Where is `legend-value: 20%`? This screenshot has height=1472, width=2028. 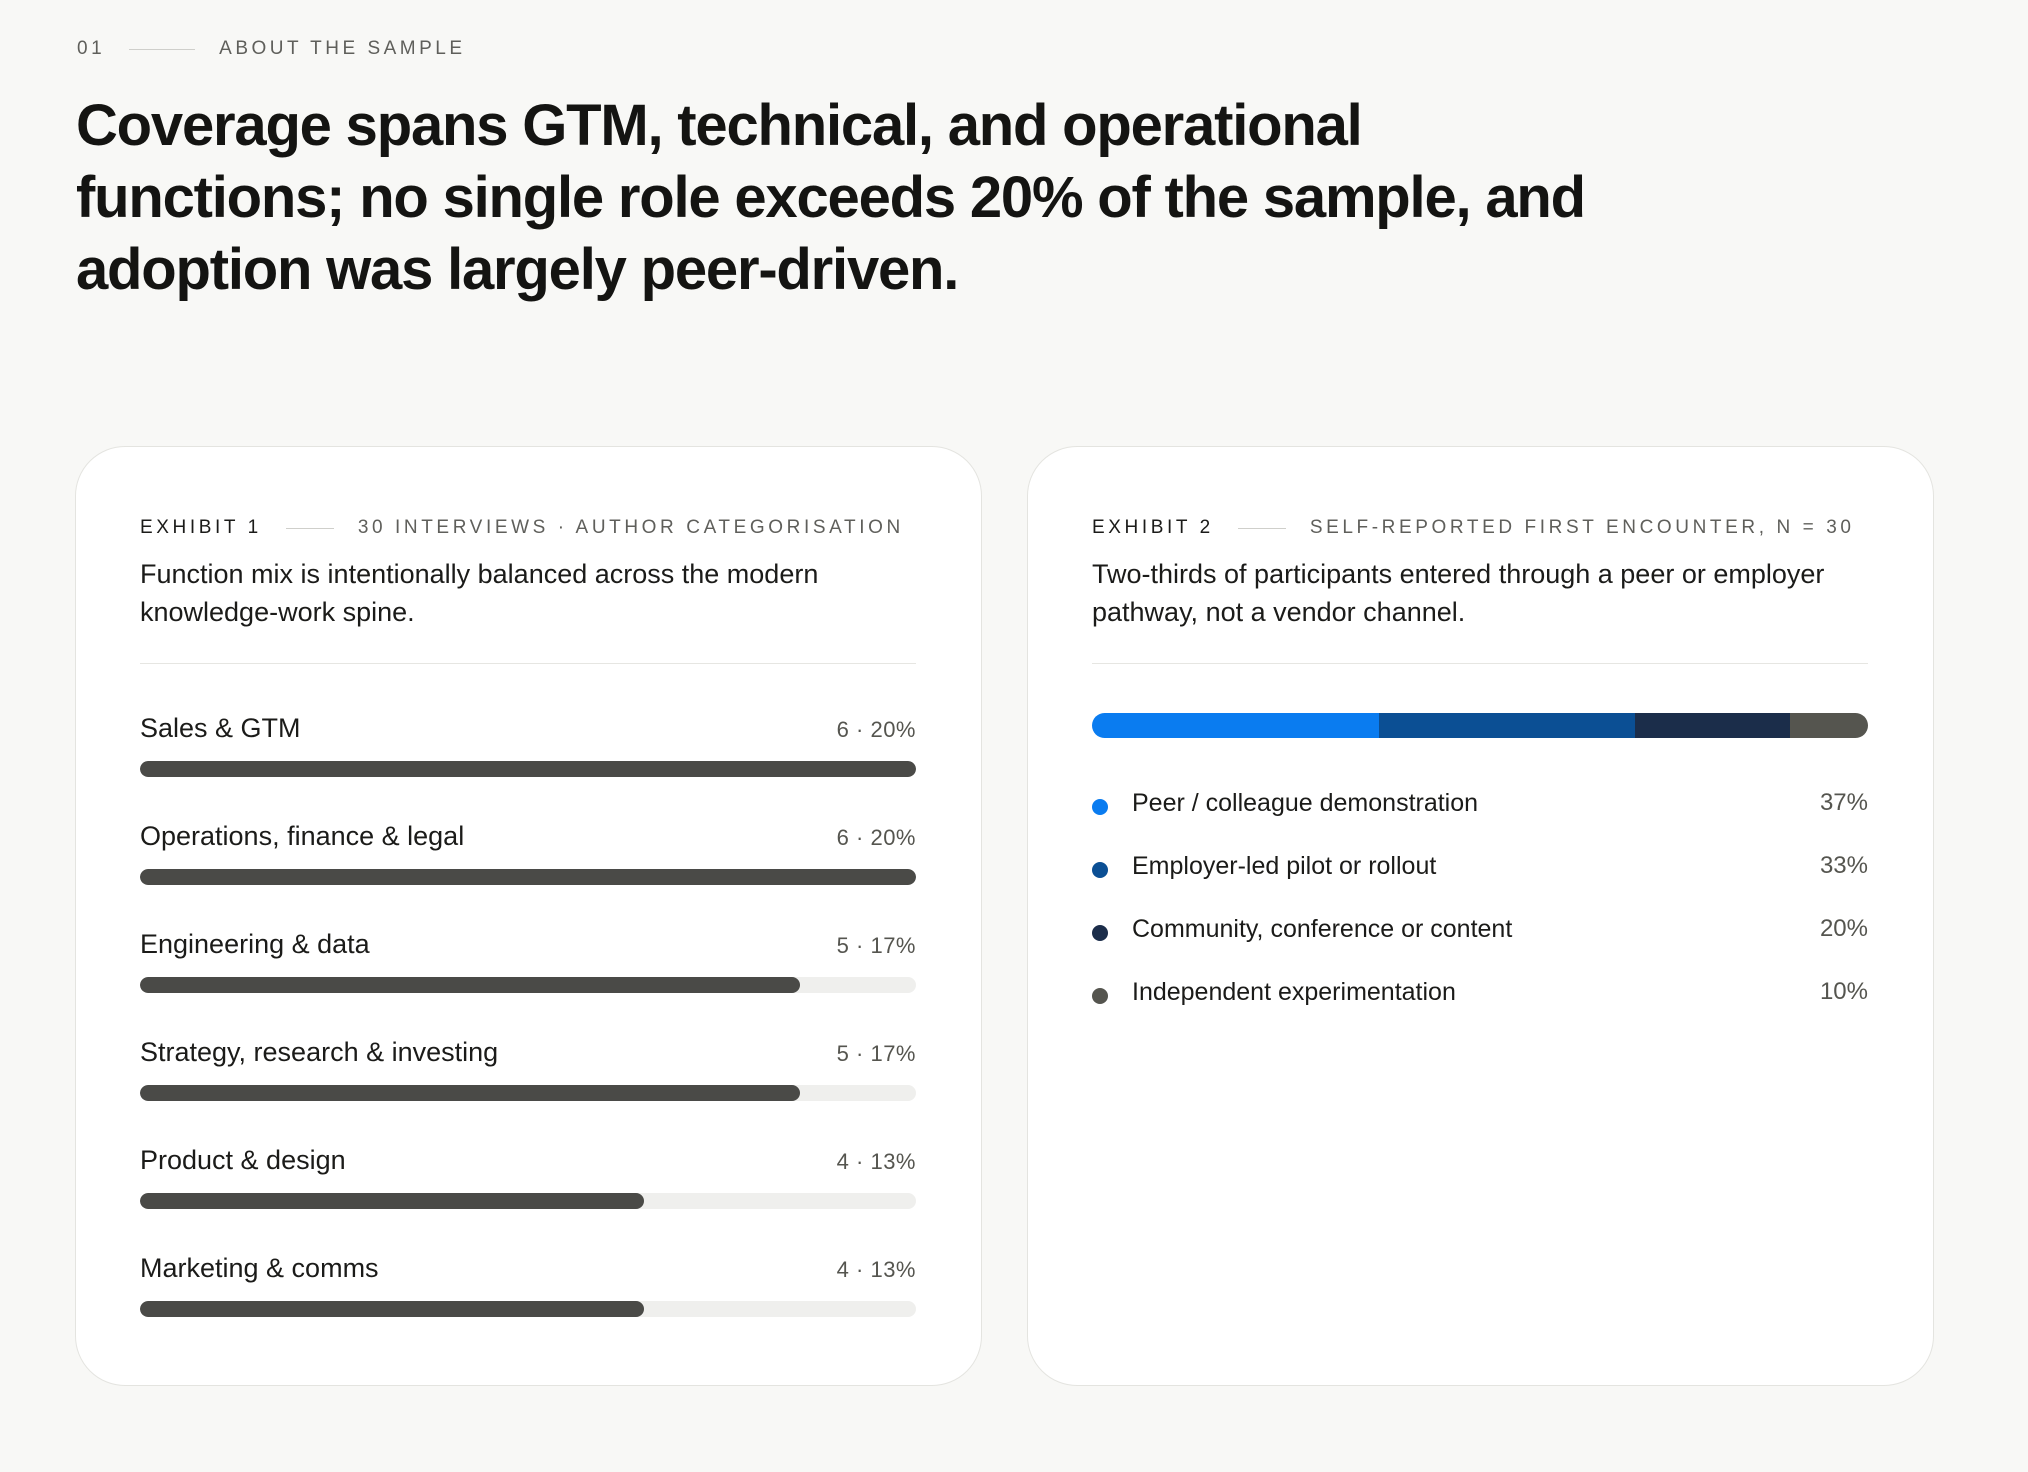 legend-value: 20% is located at coordinates (1843, 928).